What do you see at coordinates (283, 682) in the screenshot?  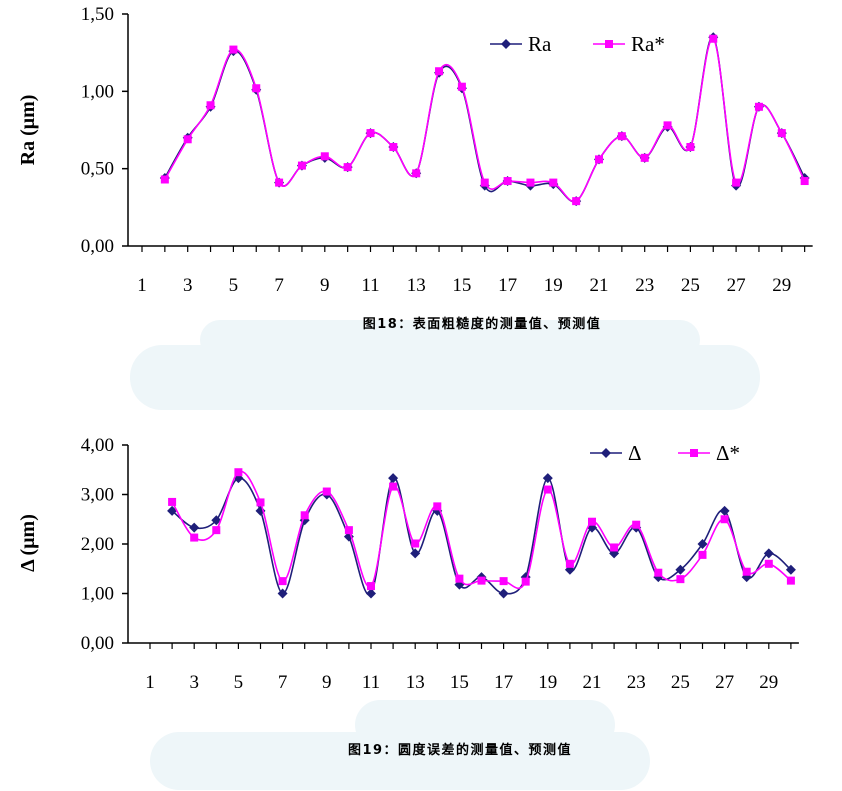 I see `x-tick-label: 7` at bounding box center [283, 682].